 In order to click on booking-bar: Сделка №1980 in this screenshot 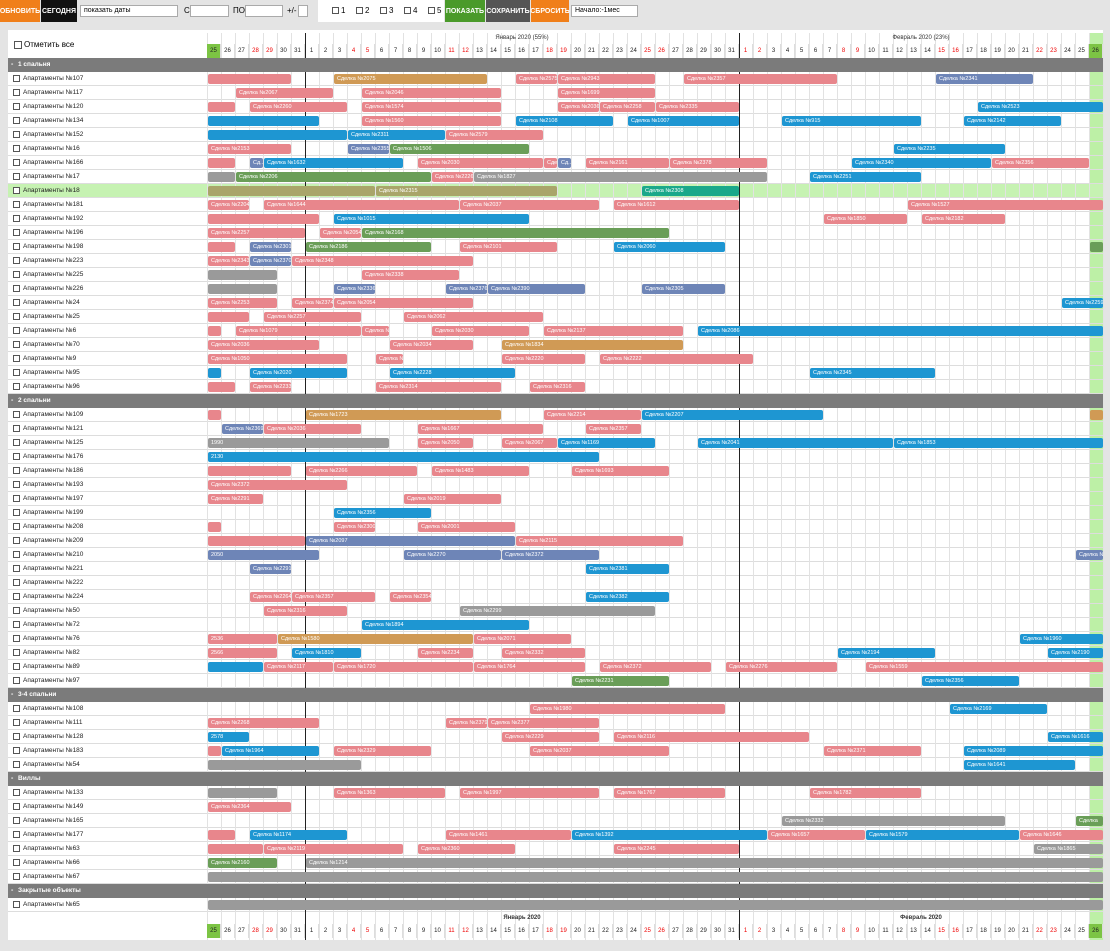, I will do `click(627, 709)`.